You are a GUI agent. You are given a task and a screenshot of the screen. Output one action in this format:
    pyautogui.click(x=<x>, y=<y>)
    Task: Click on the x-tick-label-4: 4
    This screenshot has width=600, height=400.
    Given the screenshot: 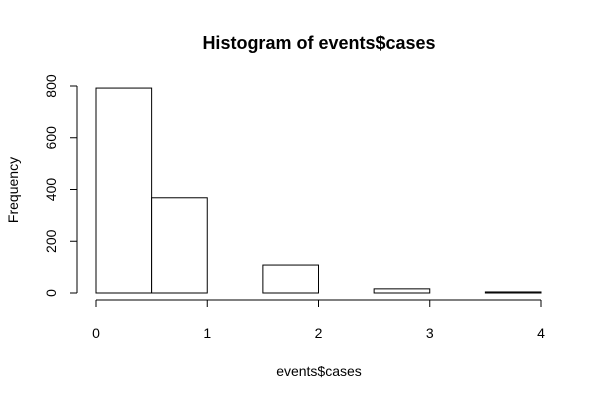 What is the action you would take?
    pyautogui.click(x=541, y=333)
    